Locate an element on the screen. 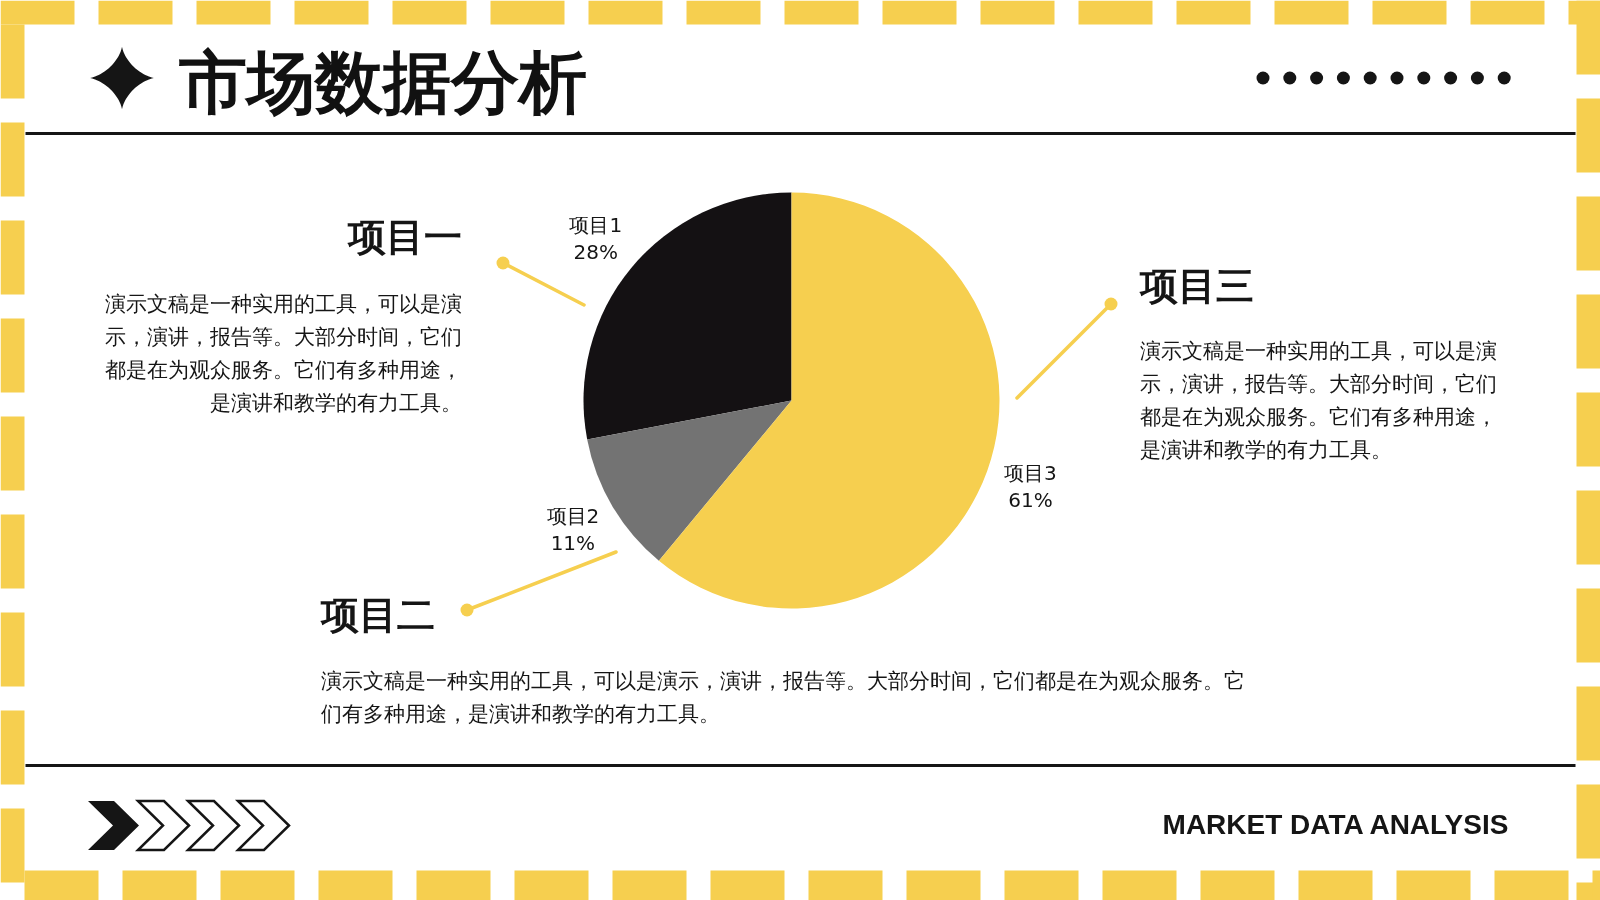 The image size is (1600, 900). text: 项目一 is located at coordinates (404, 236).